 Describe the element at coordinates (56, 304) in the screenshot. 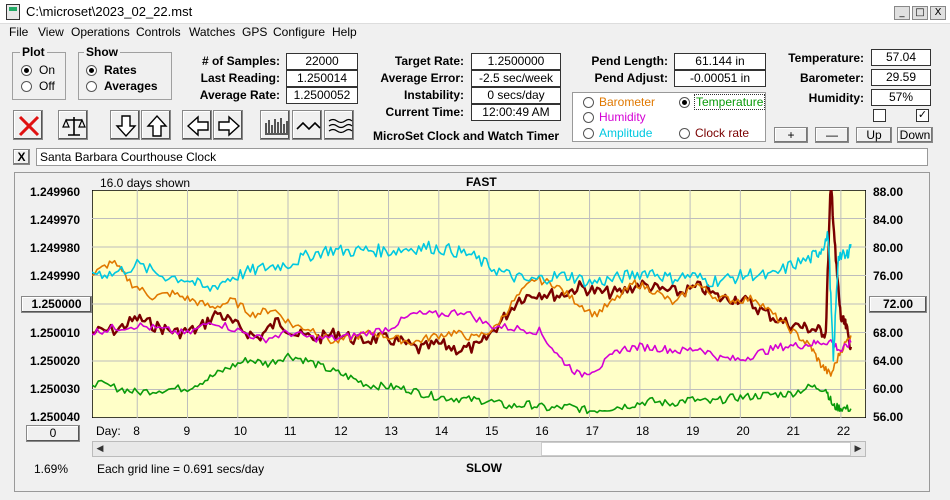

I see `y-left-center-button: 1.250000` at that location.